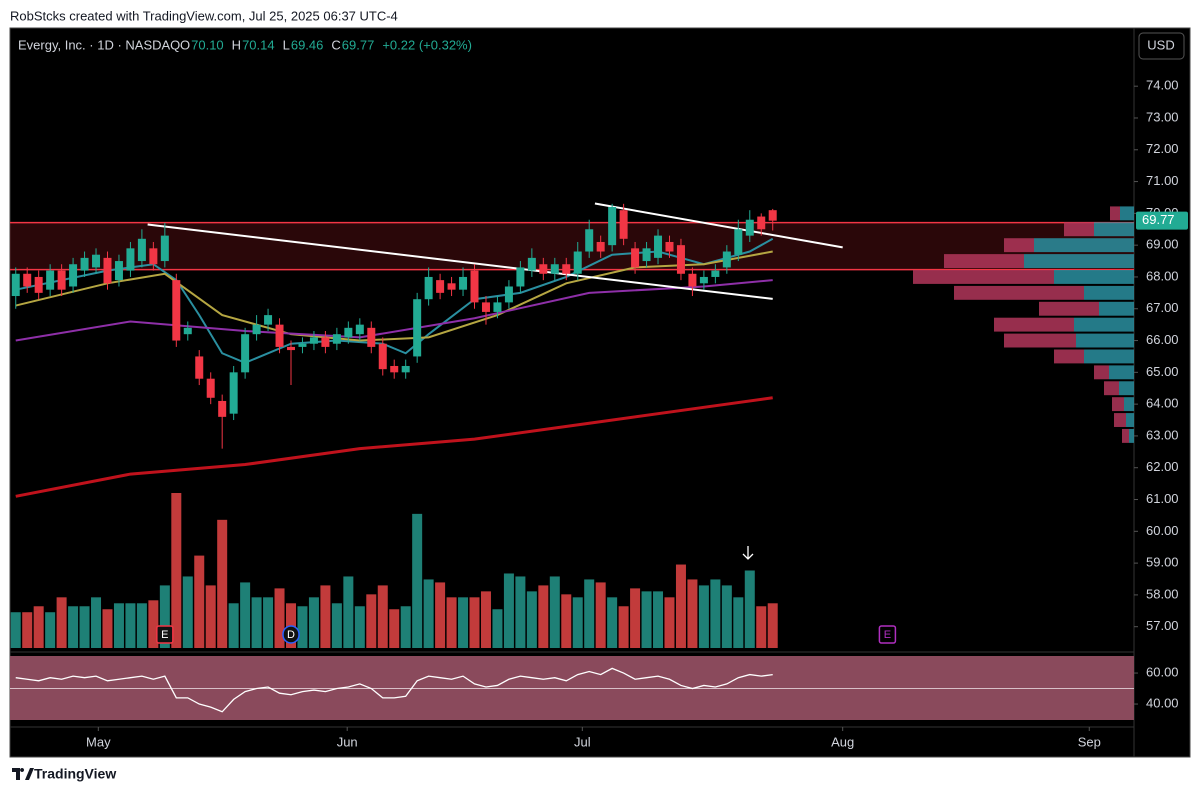 The width and height of the screenshot is (1199, 798). What do you see at coordinates (185, 44) in the screenshot?
I see `ohlc-key: O` at bounding box center [185, 44].